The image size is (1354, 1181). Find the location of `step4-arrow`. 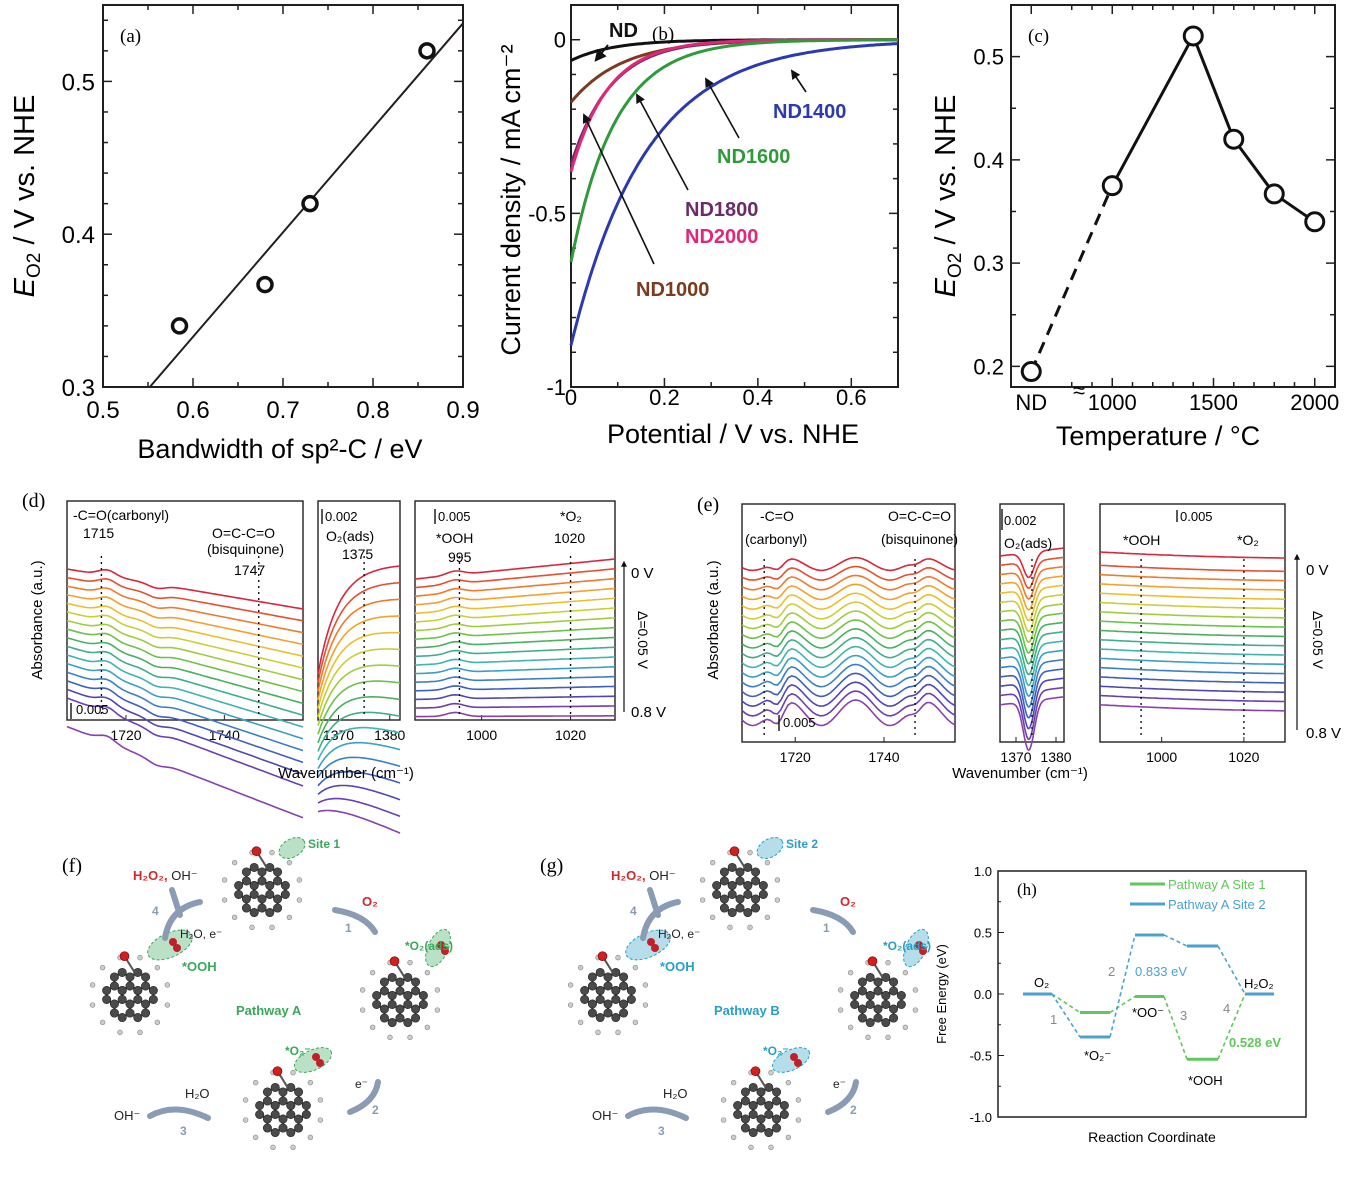

step4-arrow is located at coordinates (182, 920).